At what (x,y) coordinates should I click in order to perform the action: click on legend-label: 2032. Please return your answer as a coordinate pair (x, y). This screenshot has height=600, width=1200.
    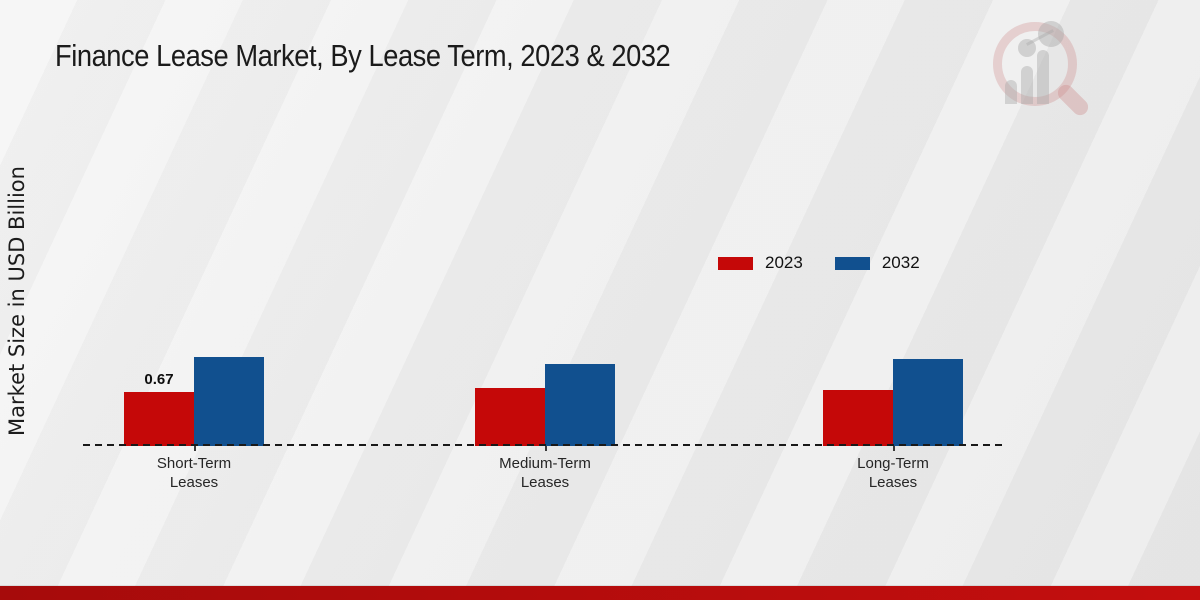
    Looking at the image, I should click on (900, 262).